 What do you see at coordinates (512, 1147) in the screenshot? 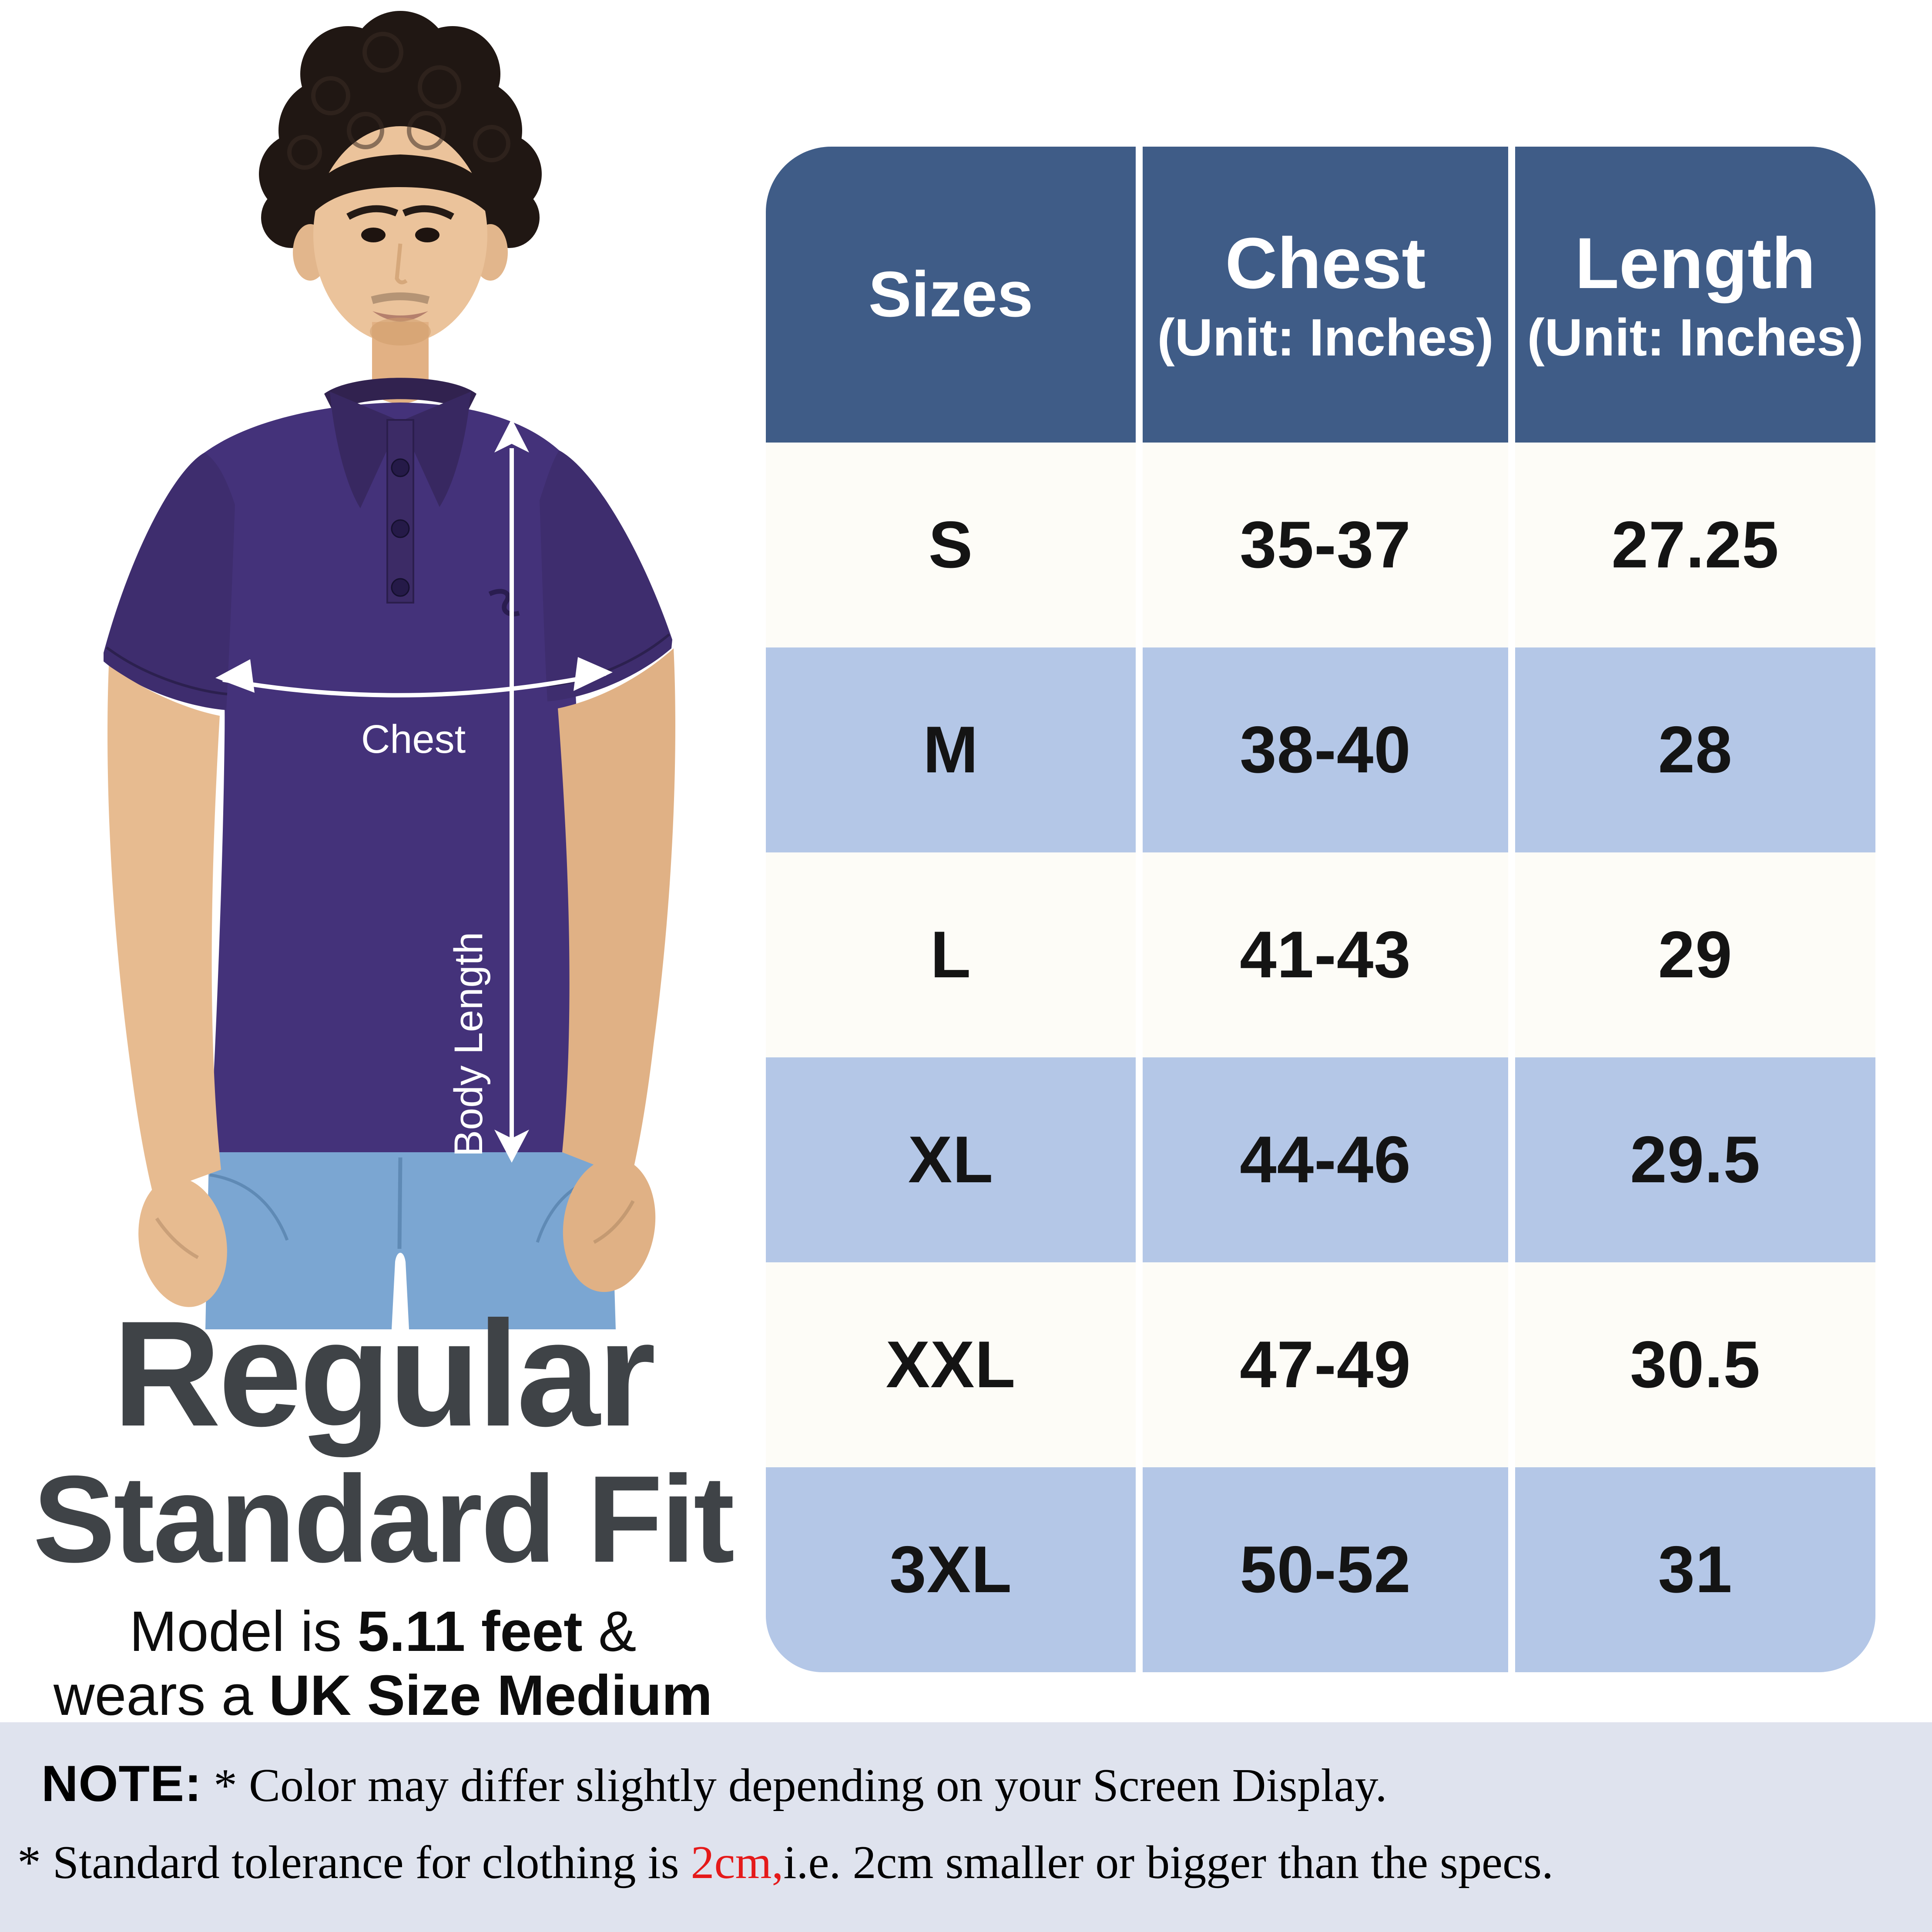
I see `body-length-down-head-icon` at bounding box center [512, 1147].